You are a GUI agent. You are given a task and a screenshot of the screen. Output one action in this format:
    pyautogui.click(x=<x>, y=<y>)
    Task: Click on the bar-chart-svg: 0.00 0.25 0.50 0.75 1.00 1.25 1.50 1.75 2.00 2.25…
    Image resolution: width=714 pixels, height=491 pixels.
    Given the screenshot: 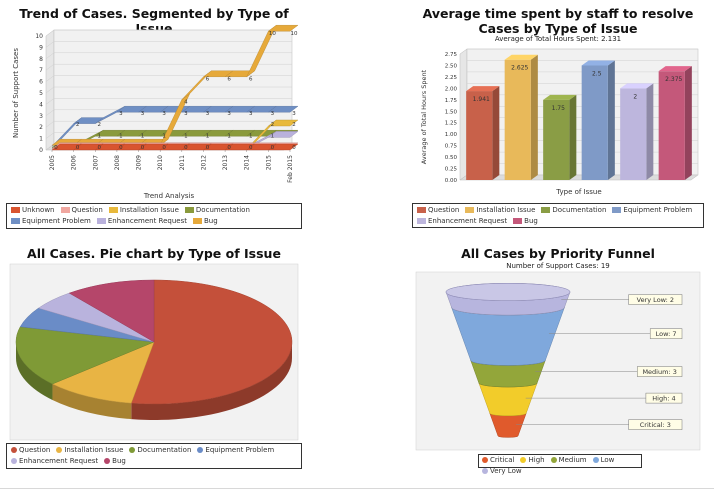 What is the action you would take?
    pyautogui.click(x=559, y=122)
    